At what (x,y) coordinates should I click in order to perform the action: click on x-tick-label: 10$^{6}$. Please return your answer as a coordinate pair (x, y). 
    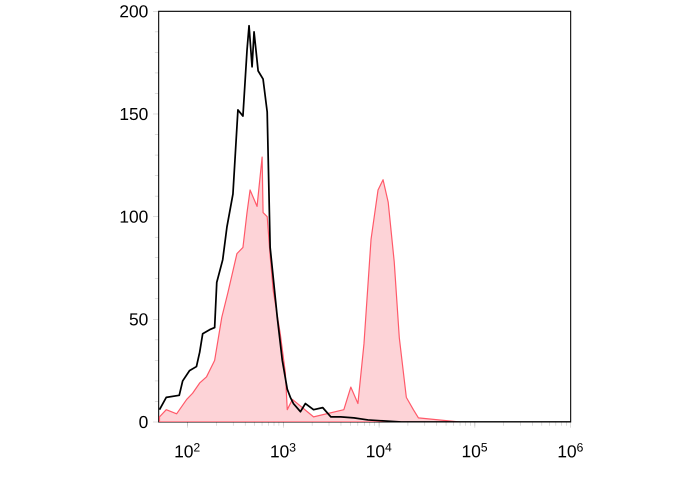
    Looking at the image, I should click on (570, 450).